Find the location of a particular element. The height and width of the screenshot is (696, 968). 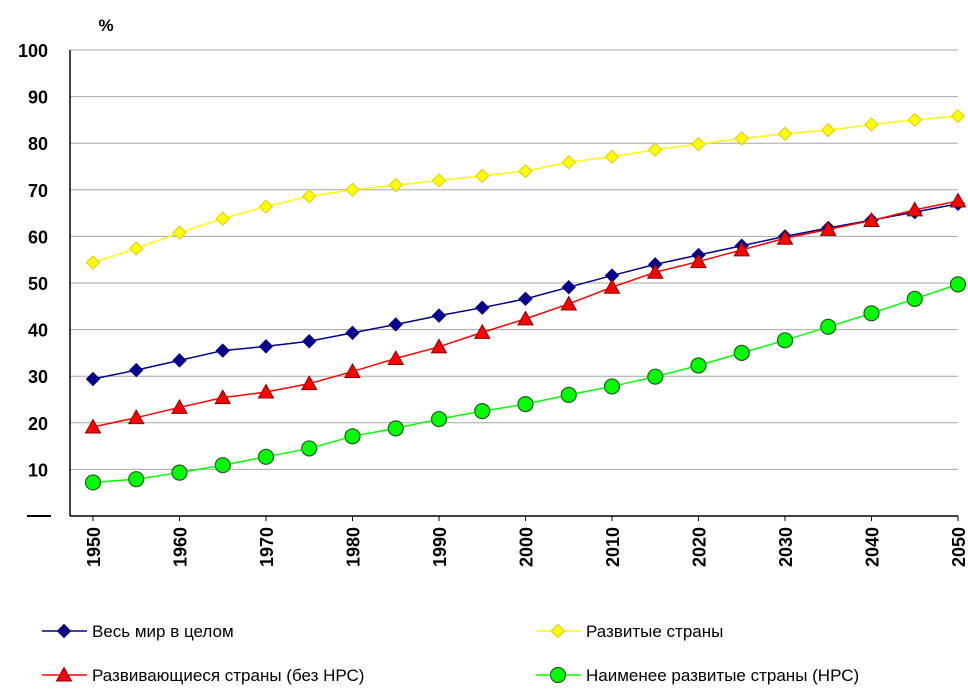

y-tick-label: 80 is located at coordinates (38, 144).